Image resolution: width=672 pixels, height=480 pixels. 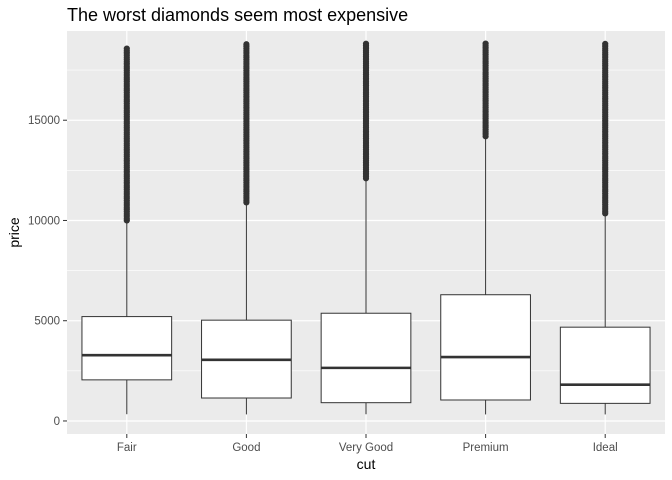 I want to click on x-tick-label: Premium, so click(x=486, y=448).